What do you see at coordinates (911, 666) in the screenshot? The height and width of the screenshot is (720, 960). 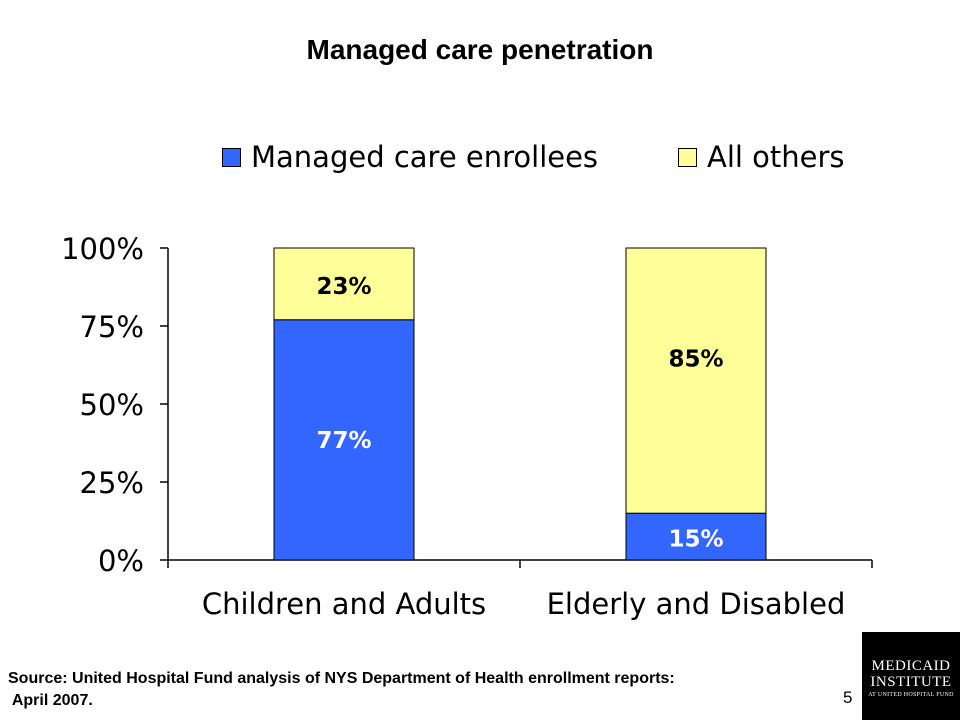 I see `logo-line-1: MEDICAID` at bounding box center [911, 666].